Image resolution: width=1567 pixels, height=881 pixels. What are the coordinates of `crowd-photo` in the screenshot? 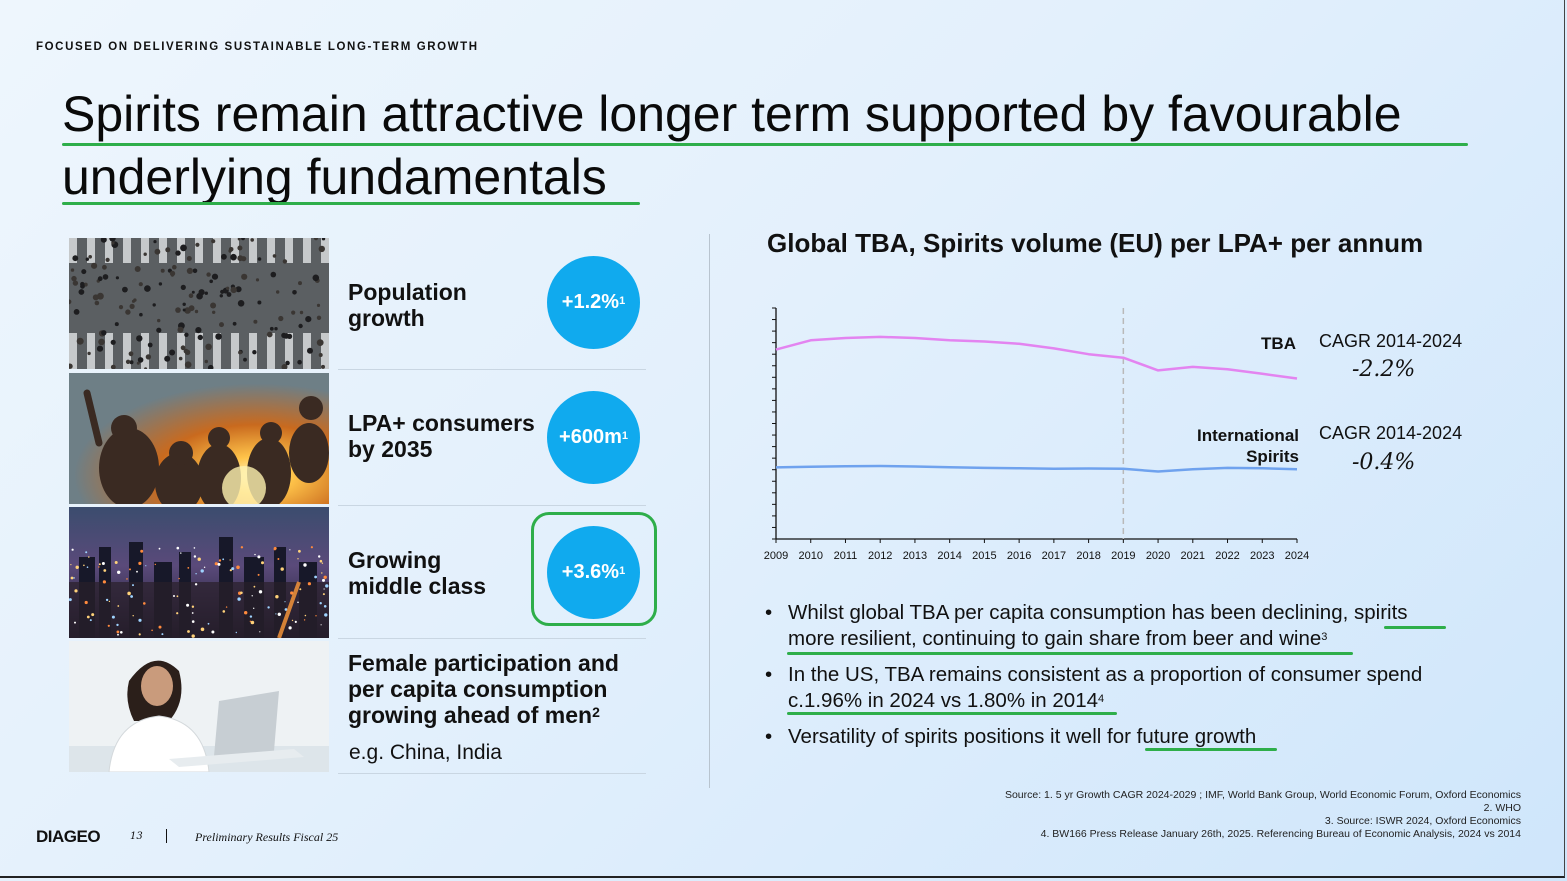 It's located at (199, 303).